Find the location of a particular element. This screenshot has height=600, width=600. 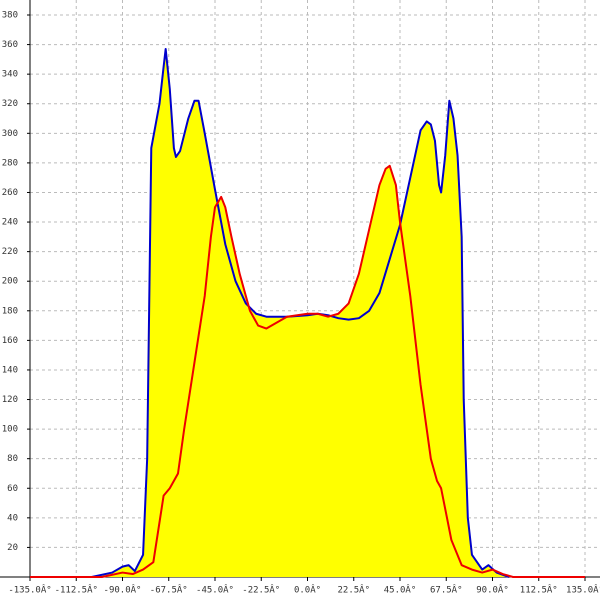

x-tick-label: 45.0Â° is located at coordinates (400, 590).